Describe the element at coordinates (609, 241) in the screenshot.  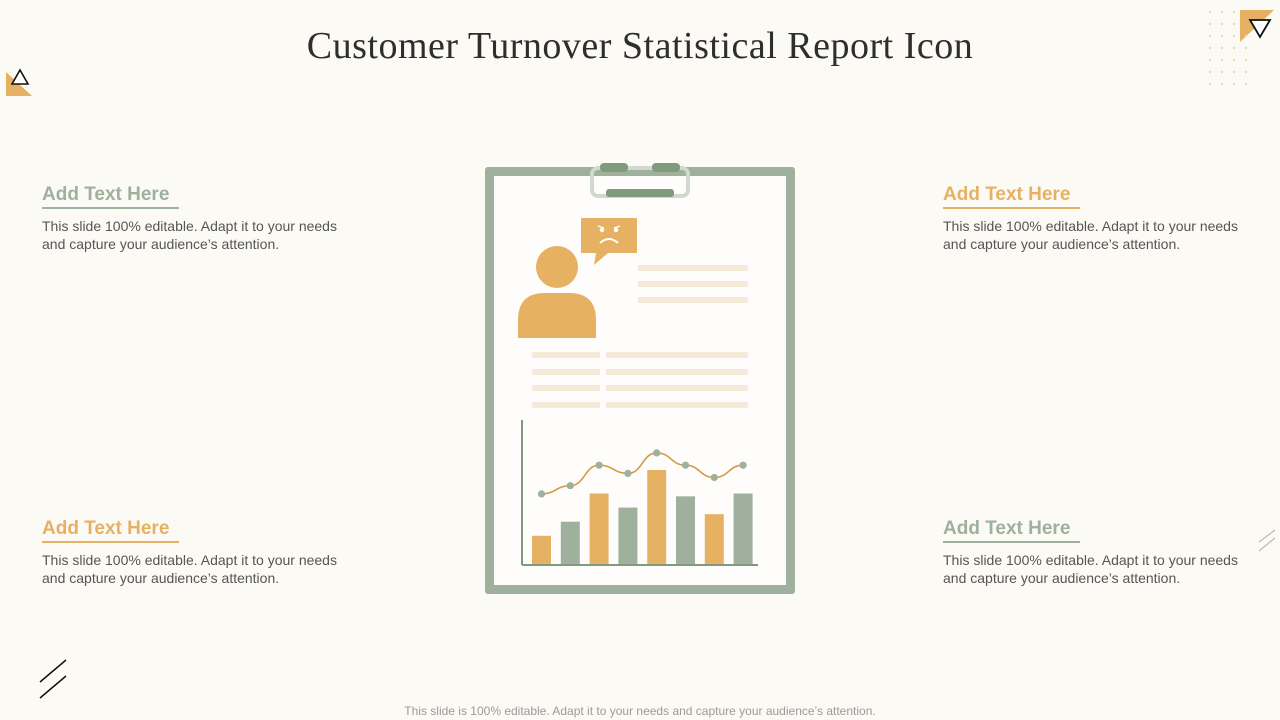
I see `sad-face-speech-bubble-icon` at that location.